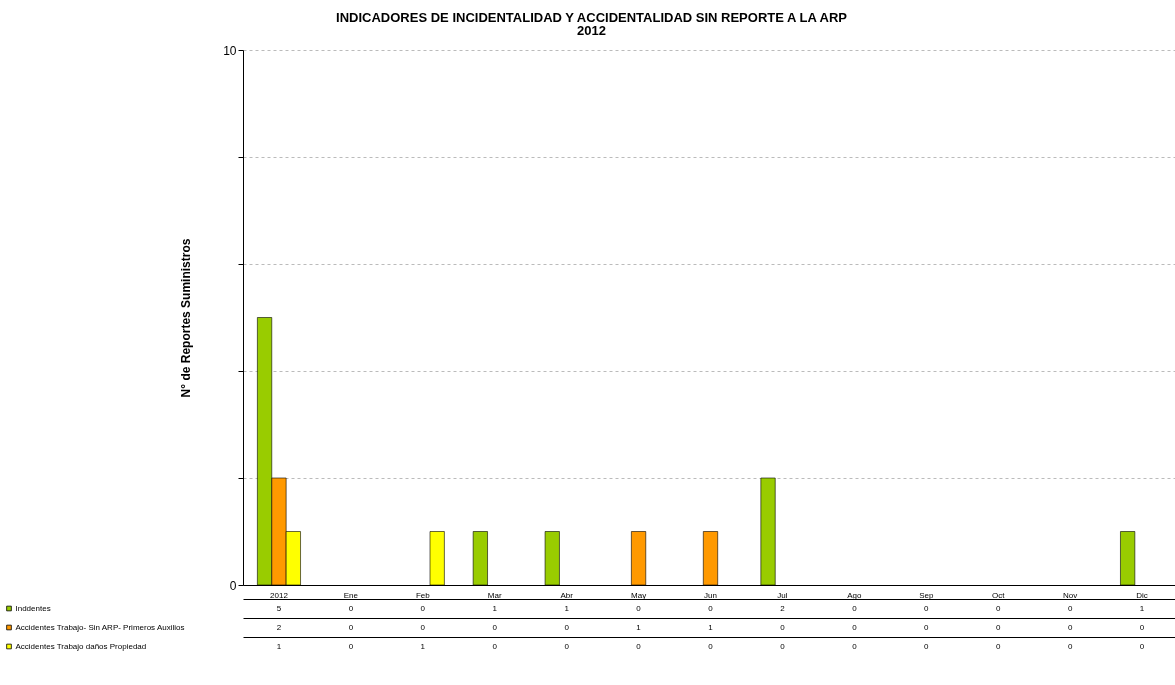  I want to click on y-axis-title: N° de Reportes Suministros, so click(186, 318).